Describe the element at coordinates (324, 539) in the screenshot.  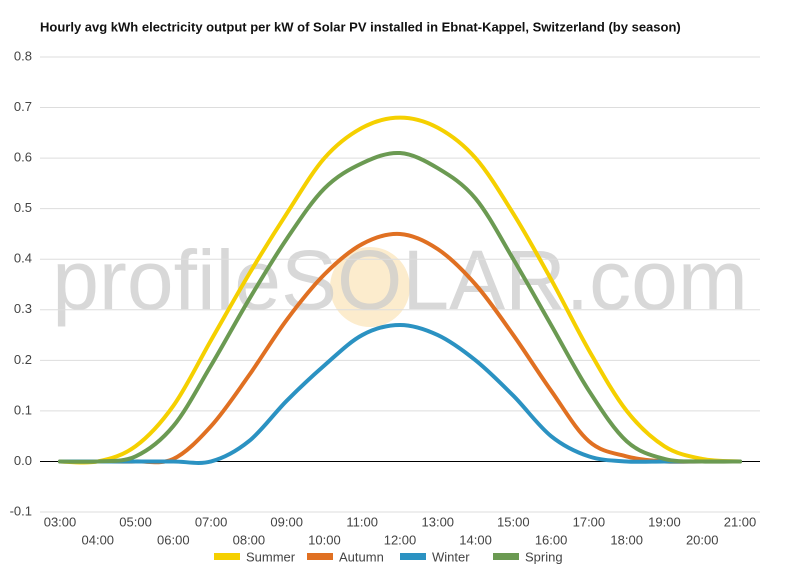
I see `x-tick-label: 10:00` at that location.